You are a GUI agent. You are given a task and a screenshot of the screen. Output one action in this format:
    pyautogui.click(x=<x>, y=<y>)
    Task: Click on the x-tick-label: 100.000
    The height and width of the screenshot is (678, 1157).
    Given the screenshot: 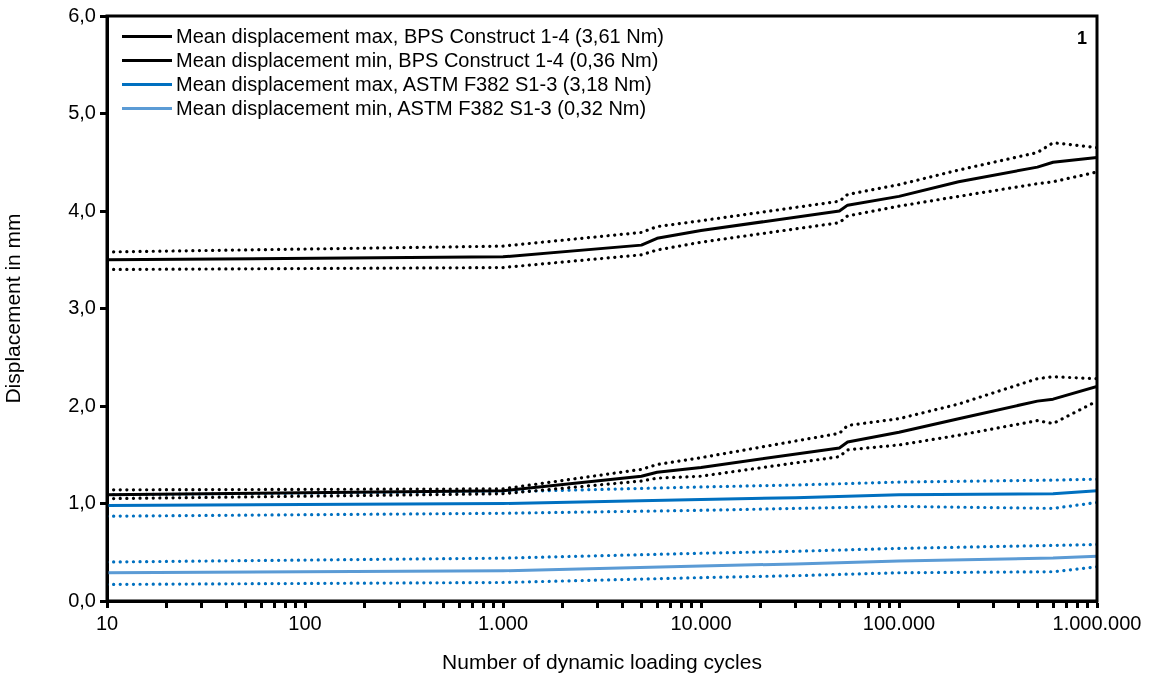 What is the action you would take?
    pyautogui.click(x=899, y=622)
    